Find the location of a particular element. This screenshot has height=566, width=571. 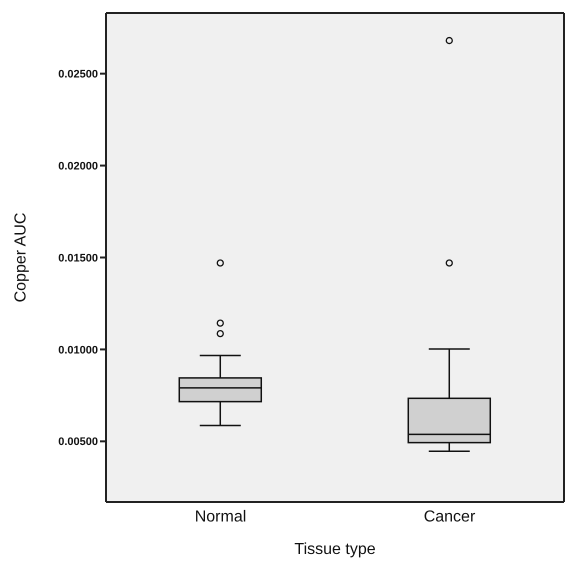

x-axis-title: Tissue type is located at coordinates (335, 549).